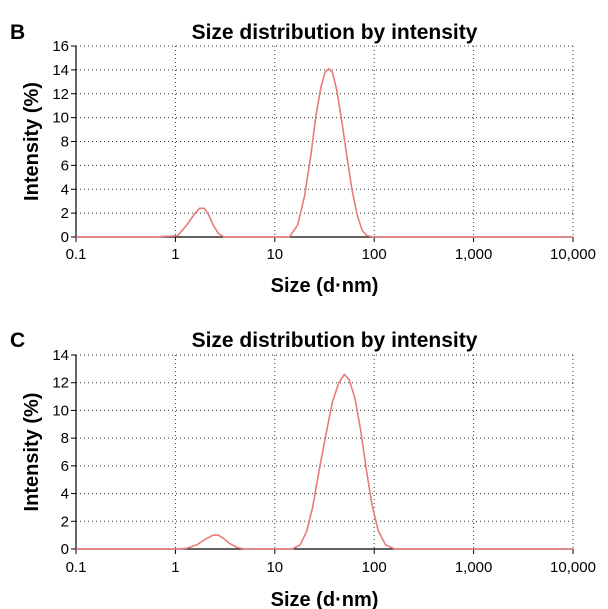 The height and width of the screenshot is (609, 608). I want to click on panel-letter: B, so click(17, 32).